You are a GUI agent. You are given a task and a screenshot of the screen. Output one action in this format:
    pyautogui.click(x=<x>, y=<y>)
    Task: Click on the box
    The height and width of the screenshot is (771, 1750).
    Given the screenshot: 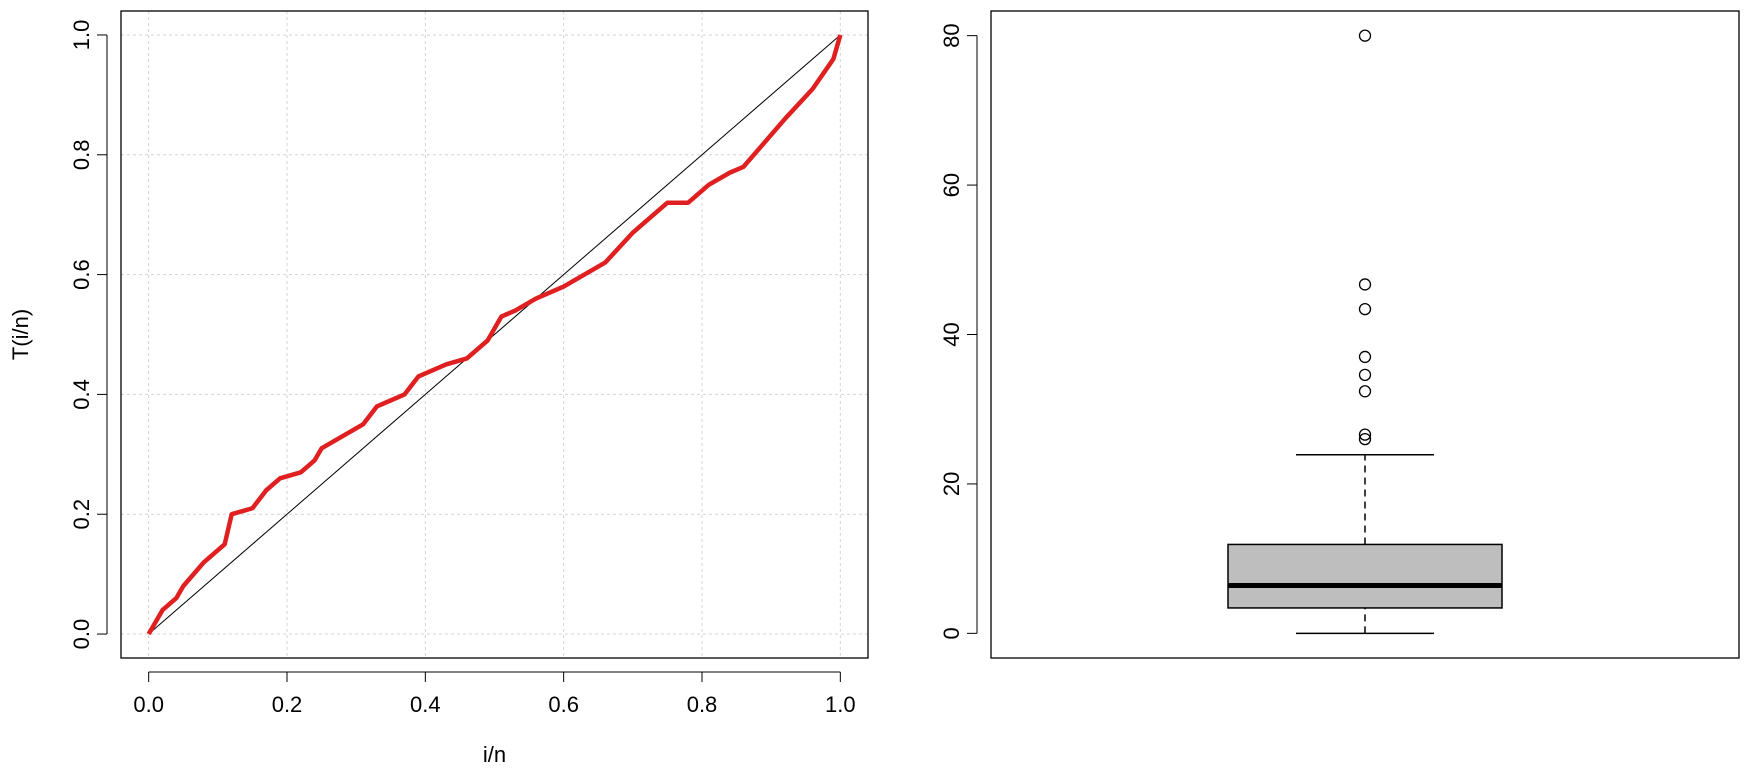 What is the action you would take?
    pyautogui.click(x=1365, y=576)
    